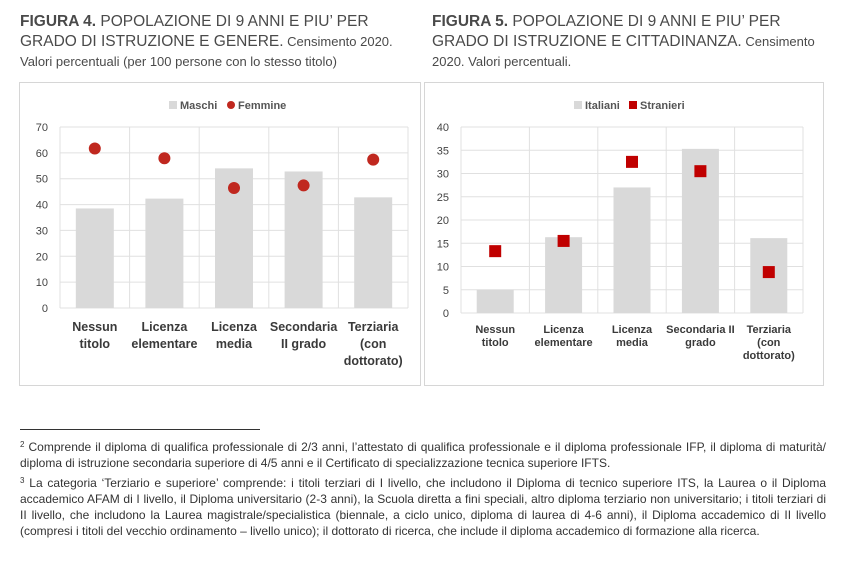 The width and height of the screenshot is (860, 567). What do you see at coordinates (769, 330) in the screenshot?
I see `fig5-category-label-4-line-0: Terziaria` at bounding box center [769, 330].